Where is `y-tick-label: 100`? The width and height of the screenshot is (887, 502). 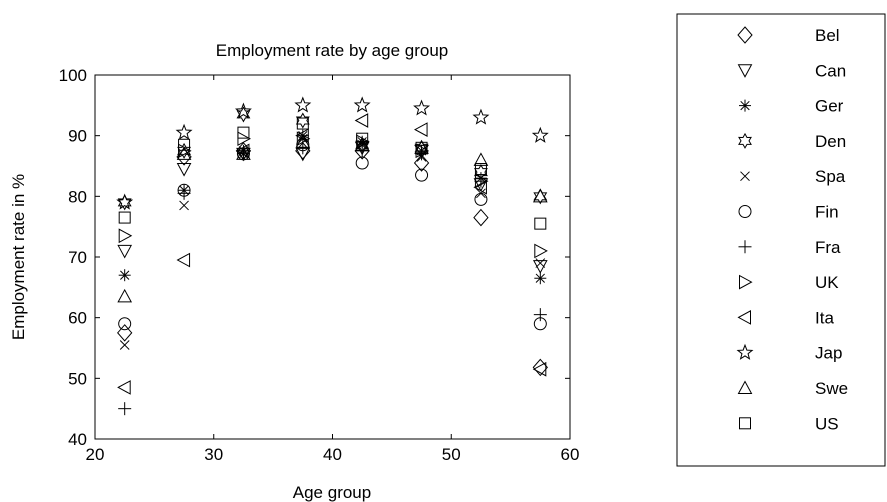 y-tick-label: 100 is located at coordinates (73, 75).